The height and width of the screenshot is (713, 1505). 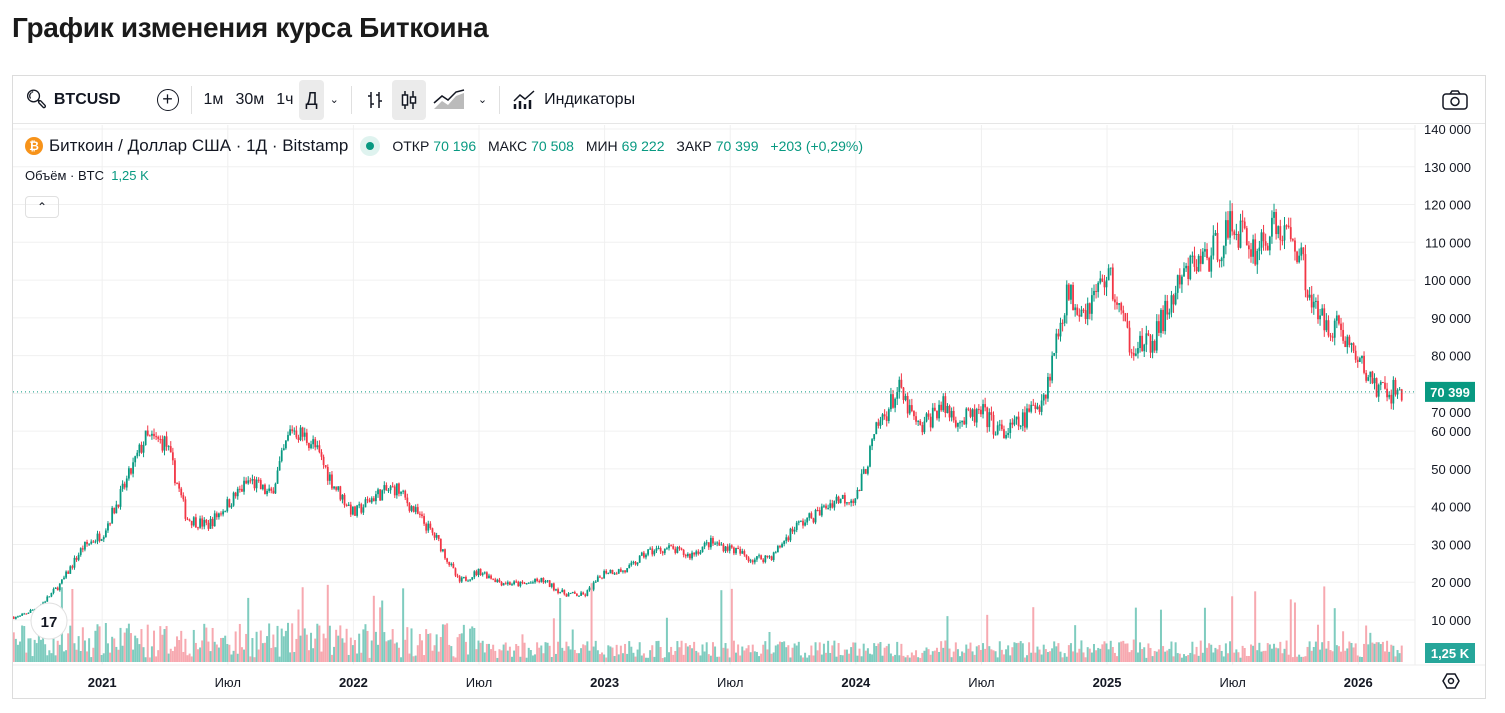 What do you see at coordinates (73, 100) in the screenshot?
I see `symbol-search: 🔍︎ BTCUSD` at bounding box center [73, 100].